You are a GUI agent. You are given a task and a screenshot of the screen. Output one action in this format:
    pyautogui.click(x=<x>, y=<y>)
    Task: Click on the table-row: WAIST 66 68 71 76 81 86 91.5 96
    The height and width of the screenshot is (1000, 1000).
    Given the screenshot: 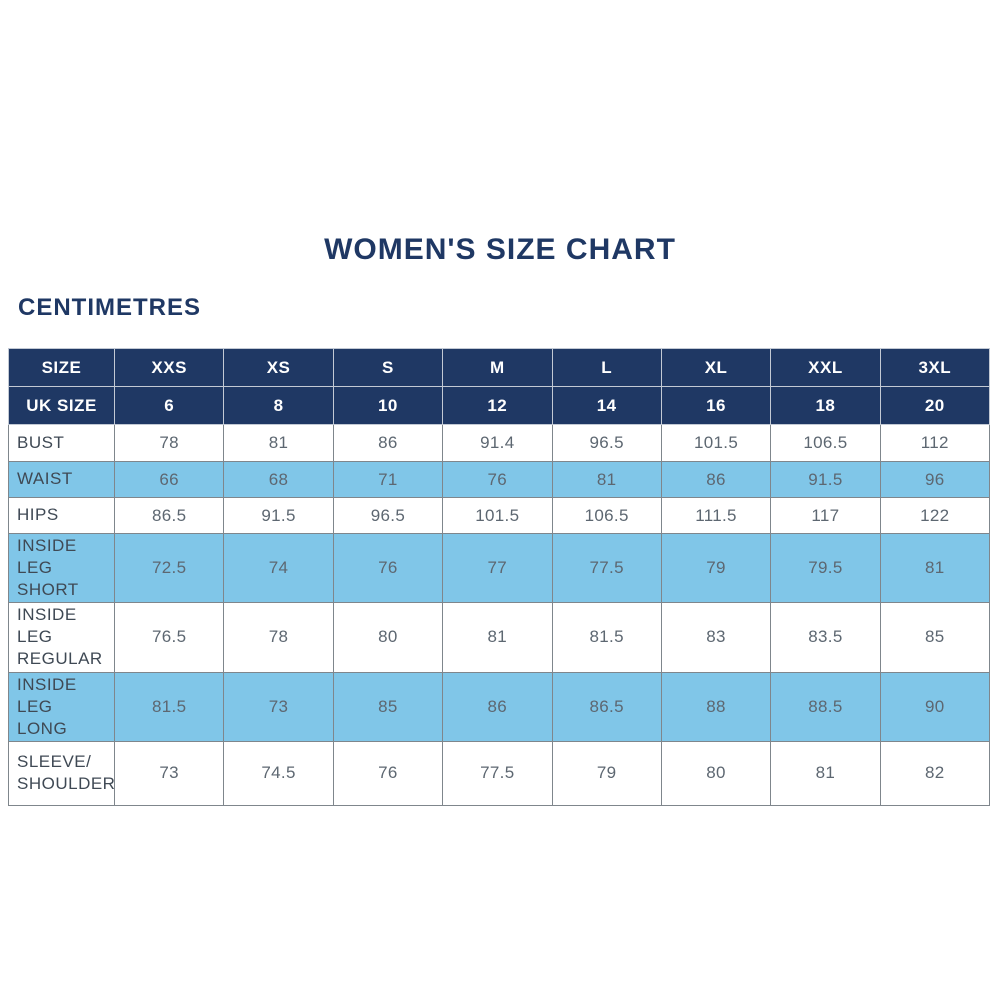 What is the action you would take?
    pyautogui.click(x=499, y=479)
    